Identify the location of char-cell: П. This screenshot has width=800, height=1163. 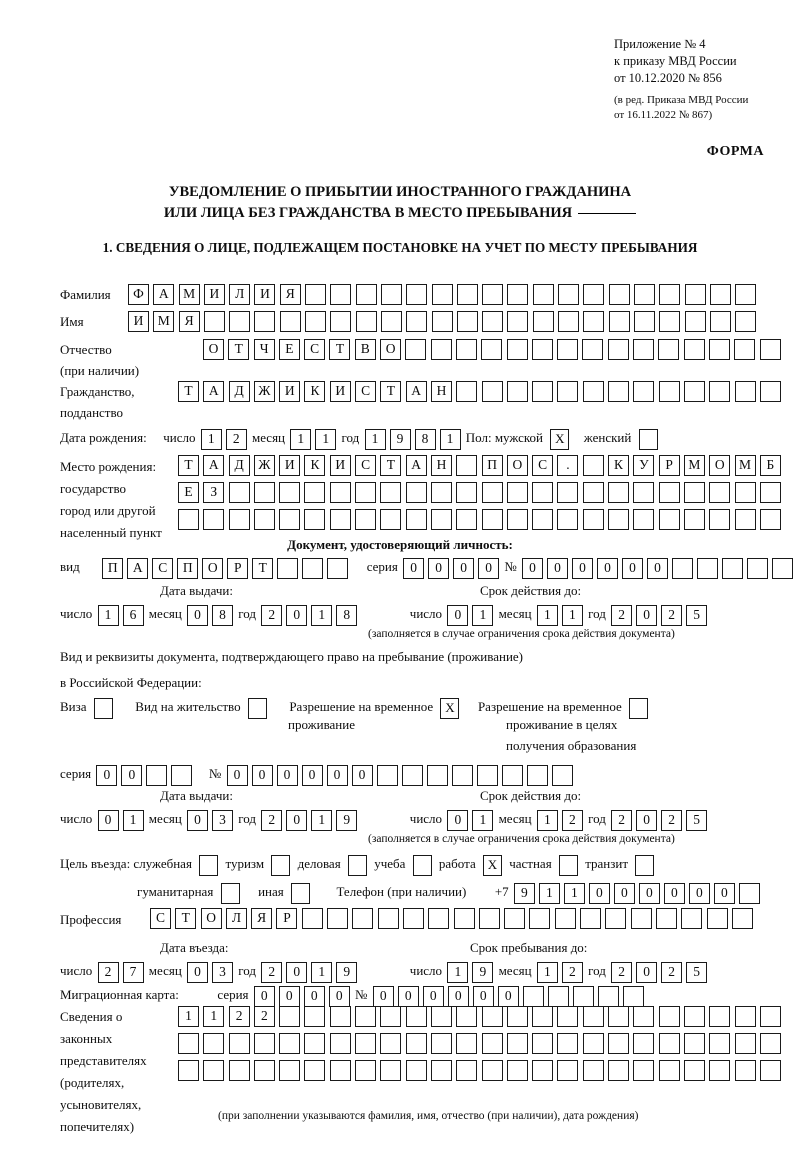
(492, 465).